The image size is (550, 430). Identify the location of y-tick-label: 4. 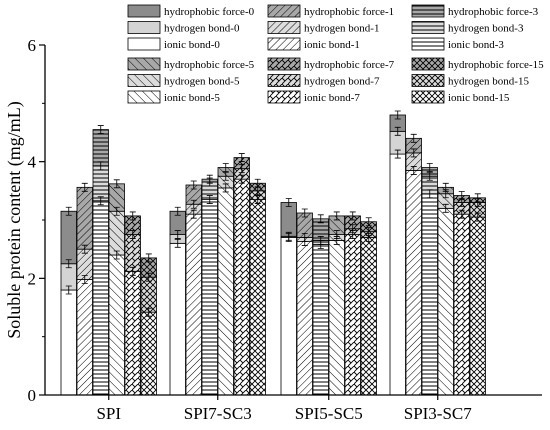
(32, 162).